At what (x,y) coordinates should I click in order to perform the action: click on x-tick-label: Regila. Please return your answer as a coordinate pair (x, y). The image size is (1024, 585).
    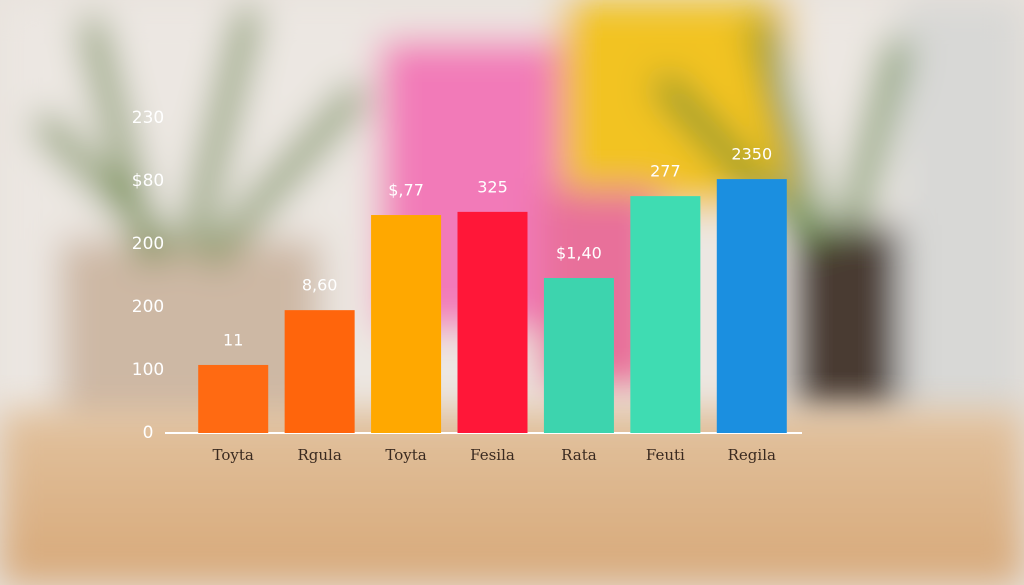
    Looking at the image, I should click on (752, 455).